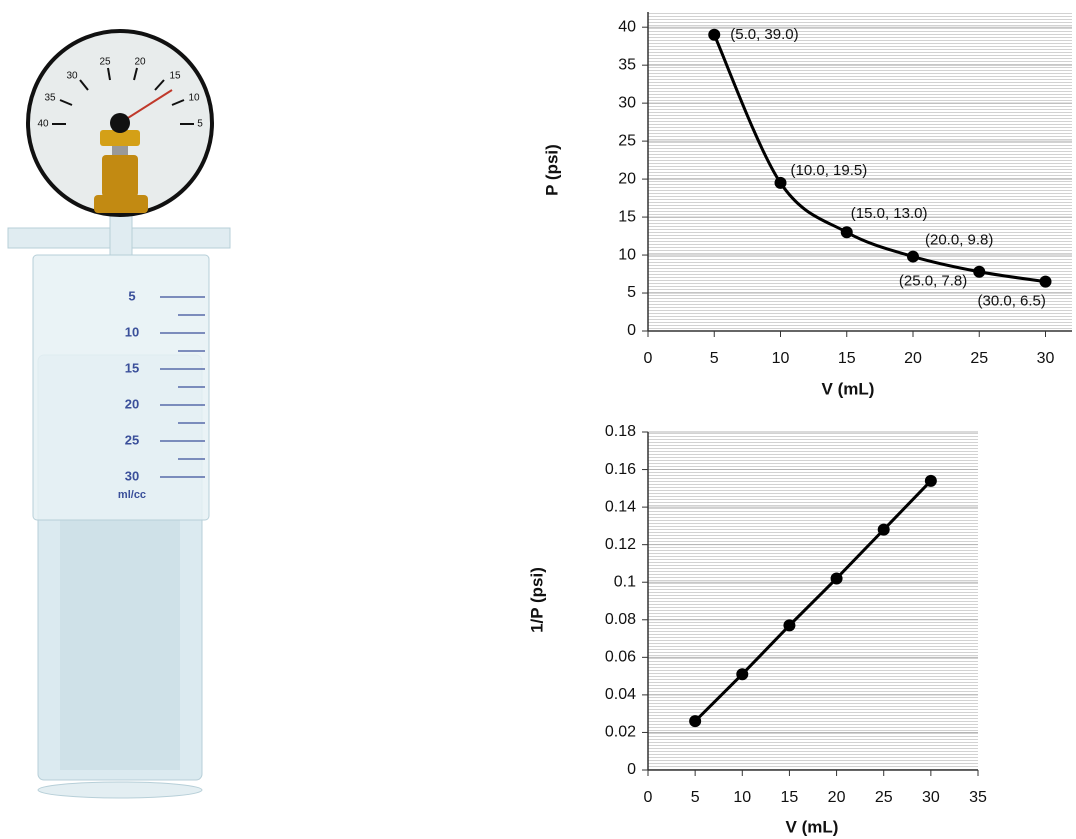 This screenshot has width=1076, height=839. Describe the element at coordinates (140, 62) in the screenshot. I see `gauge-label: 20` at that location.